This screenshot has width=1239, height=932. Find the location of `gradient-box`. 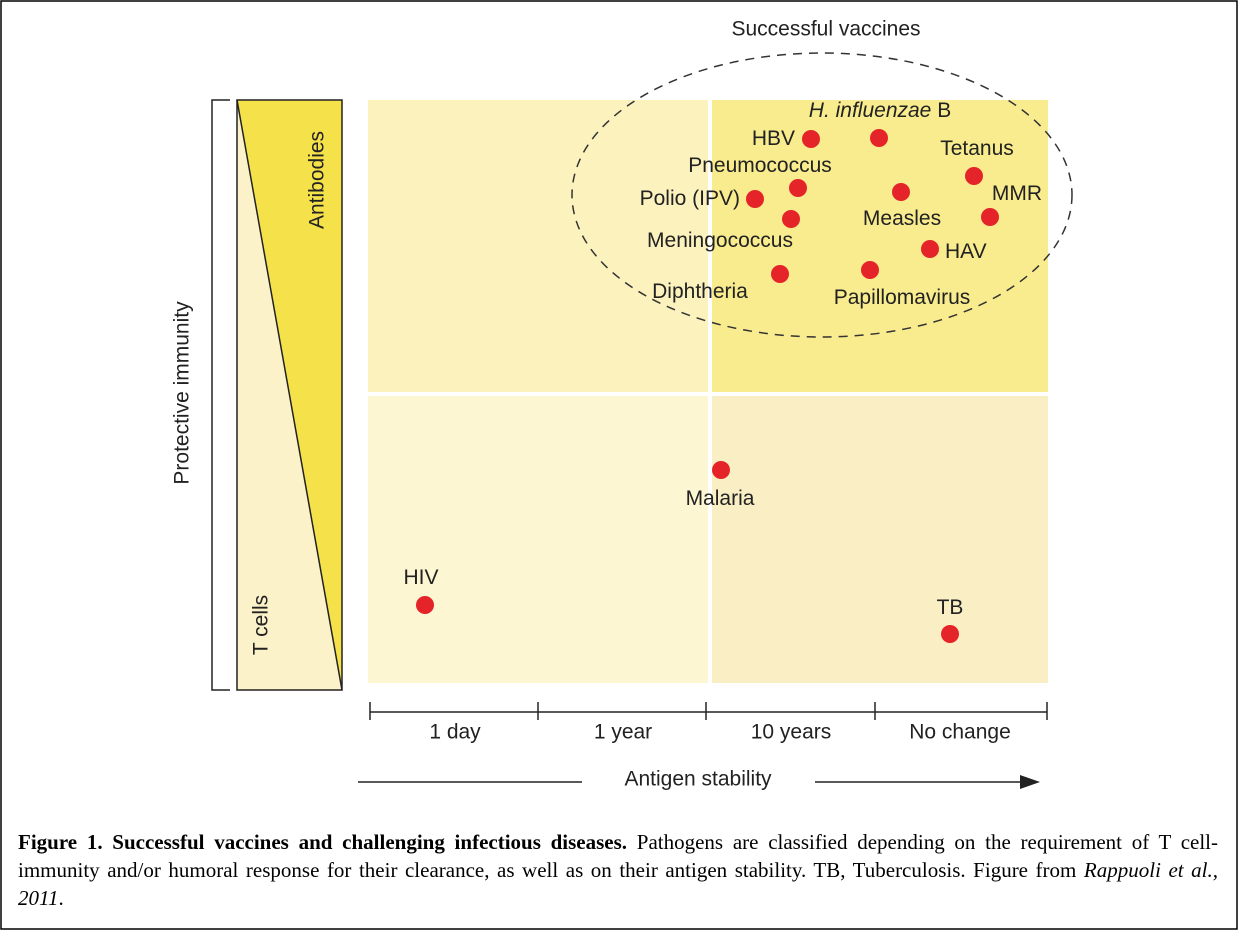

gradient-box is located at coordinates (289, 395).